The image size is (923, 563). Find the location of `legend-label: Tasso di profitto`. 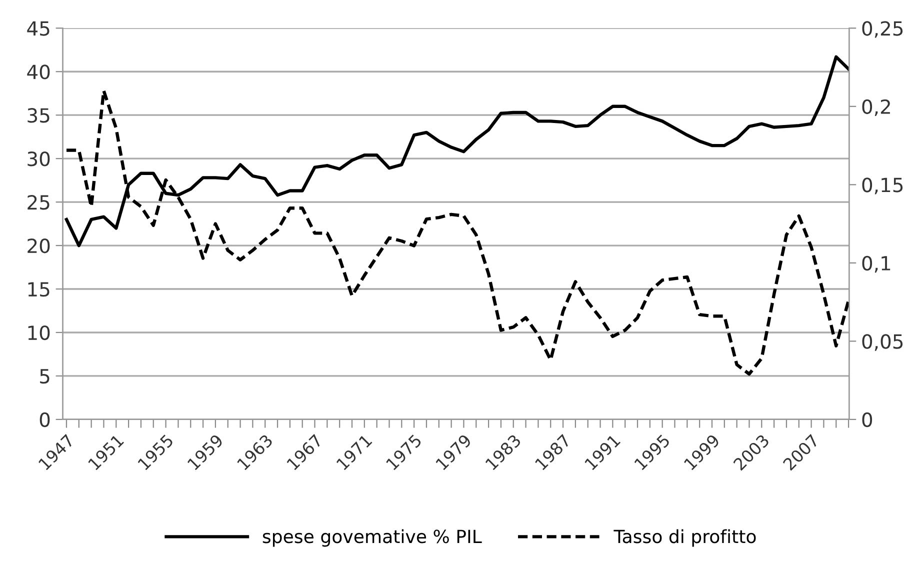

legend-label: Tasso di profitto is located at coordinates (685, 538).